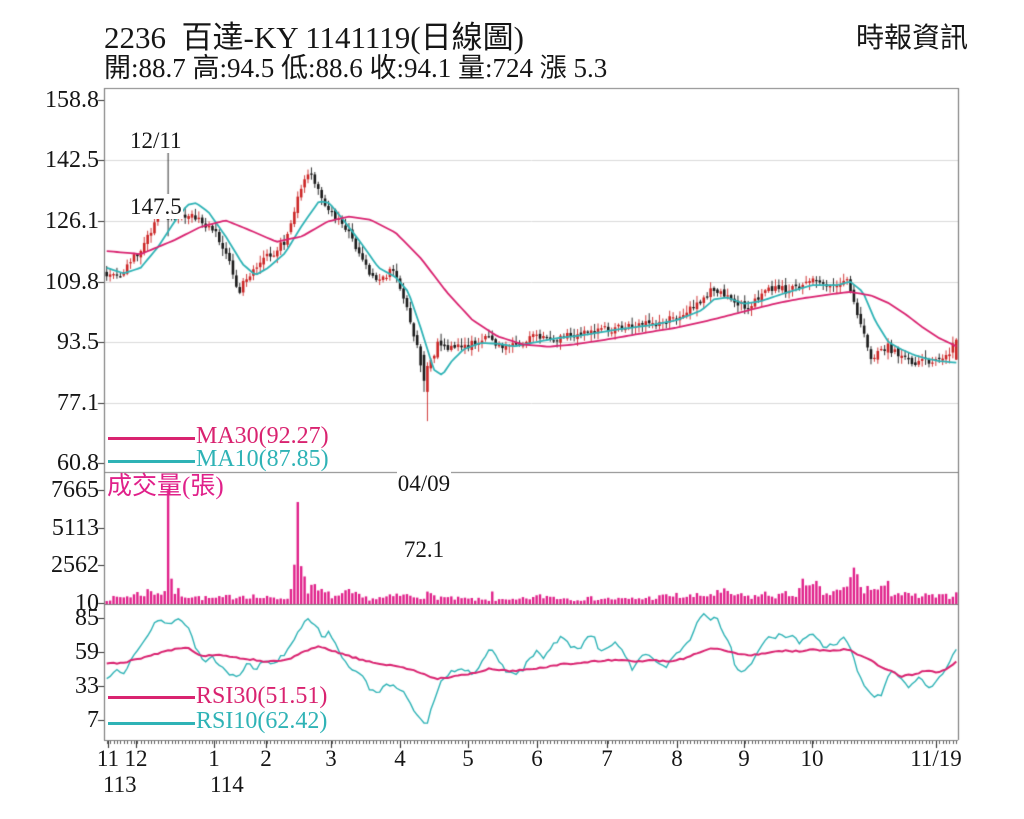 The height and width of the screenshot is (819, 1024). What do you see at coordinates (262, 721) in the screenshot?
I see `rsi10-legend-label: RSI10(62.42)` at bounding box center [262, 721].